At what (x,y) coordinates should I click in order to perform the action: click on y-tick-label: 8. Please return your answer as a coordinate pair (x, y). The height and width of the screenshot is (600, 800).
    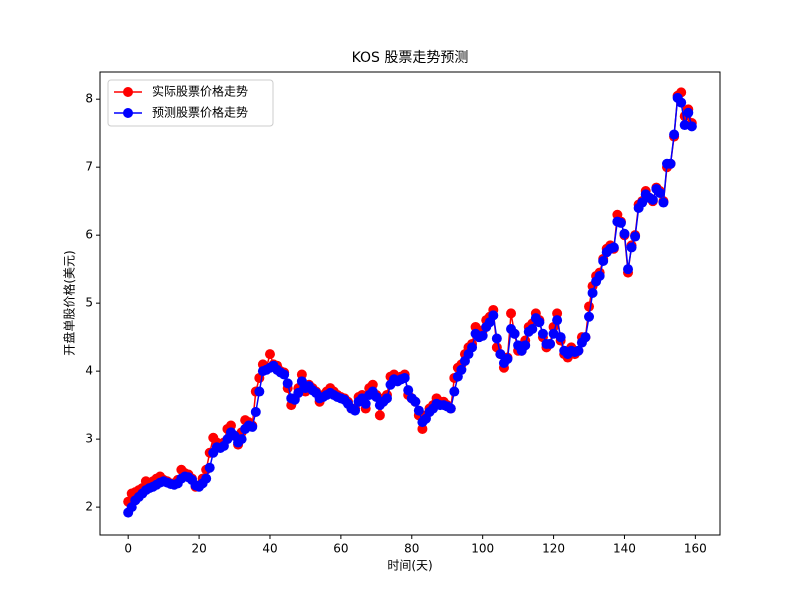
    Looking at the image, I should click on (89, 99).